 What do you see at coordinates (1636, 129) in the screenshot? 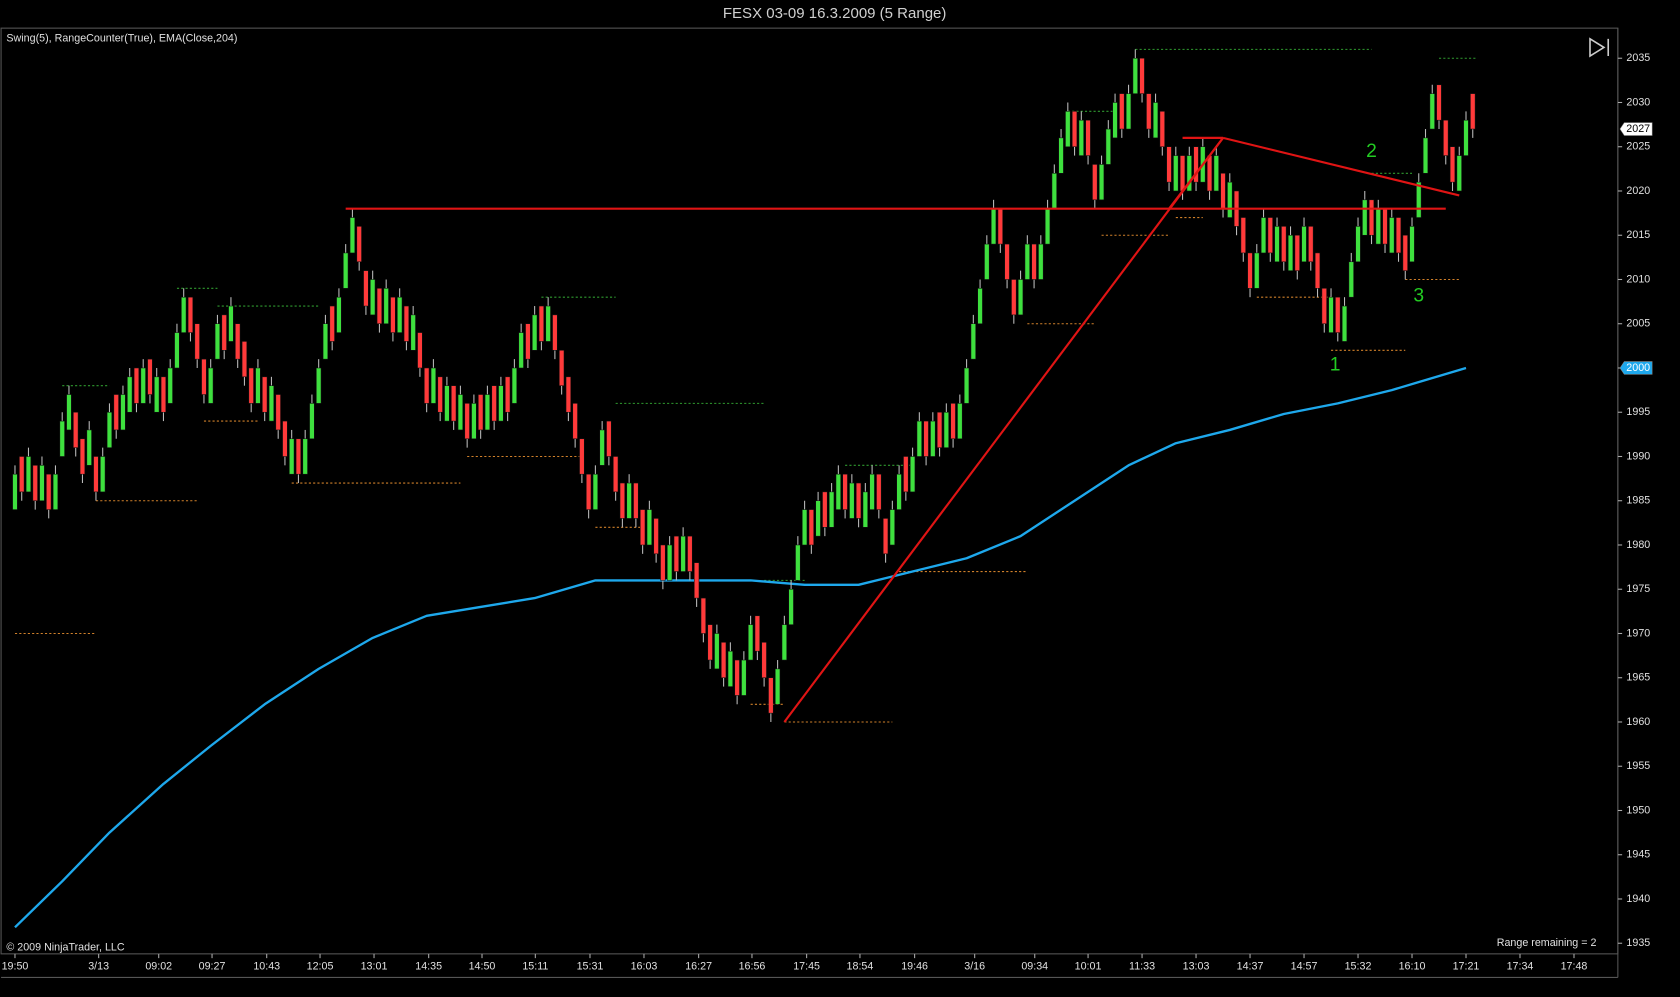
I see `last-price-box` at bounding box center [1636, 129].